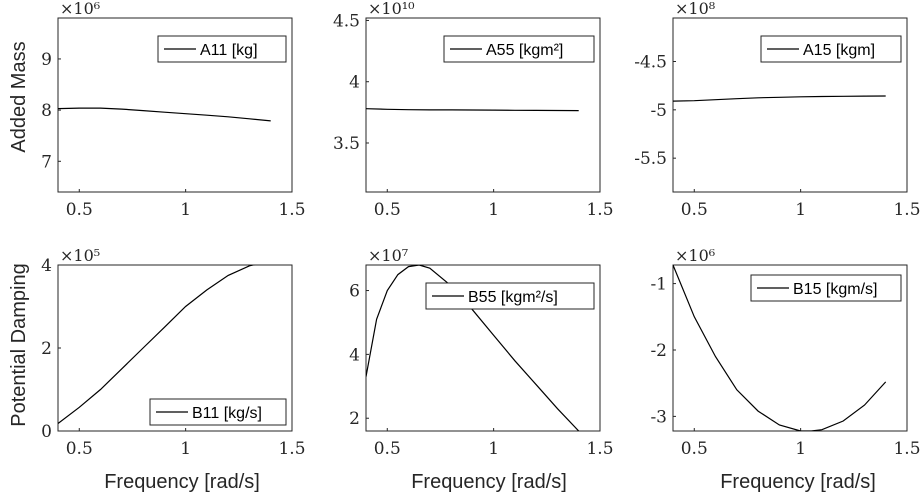 This screenshot has height=498, width=922. Describe the element at coordinates (354, 292) in the screenshot. I see `y-tick-label-b55-2: 6` at that location.